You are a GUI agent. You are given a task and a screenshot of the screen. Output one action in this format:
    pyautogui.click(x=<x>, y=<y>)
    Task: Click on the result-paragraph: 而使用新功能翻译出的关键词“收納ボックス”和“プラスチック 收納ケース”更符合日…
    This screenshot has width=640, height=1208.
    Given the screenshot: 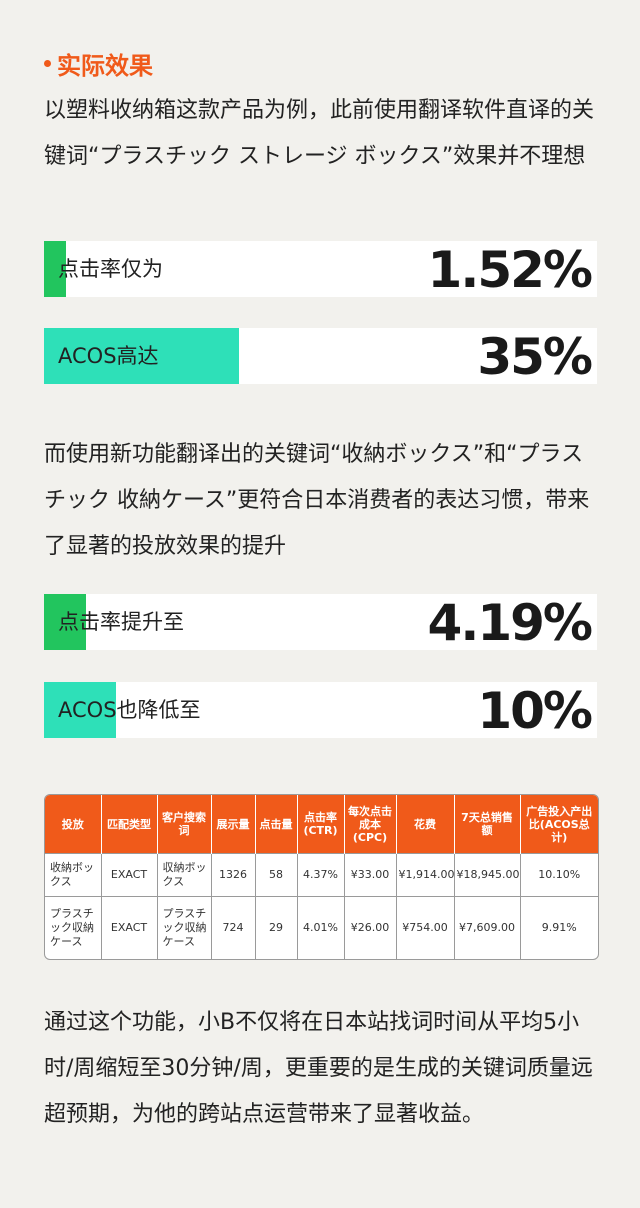 What is the action you would take?
    pyautogui.click(x=317, y=500)
    